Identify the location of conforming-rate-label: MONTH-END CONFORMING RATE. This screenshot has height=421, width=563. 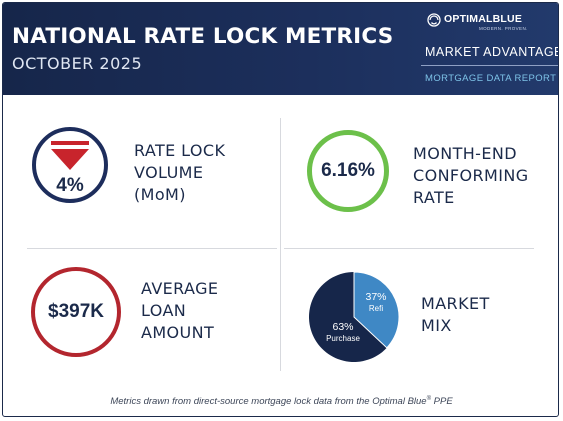
(471, 176).